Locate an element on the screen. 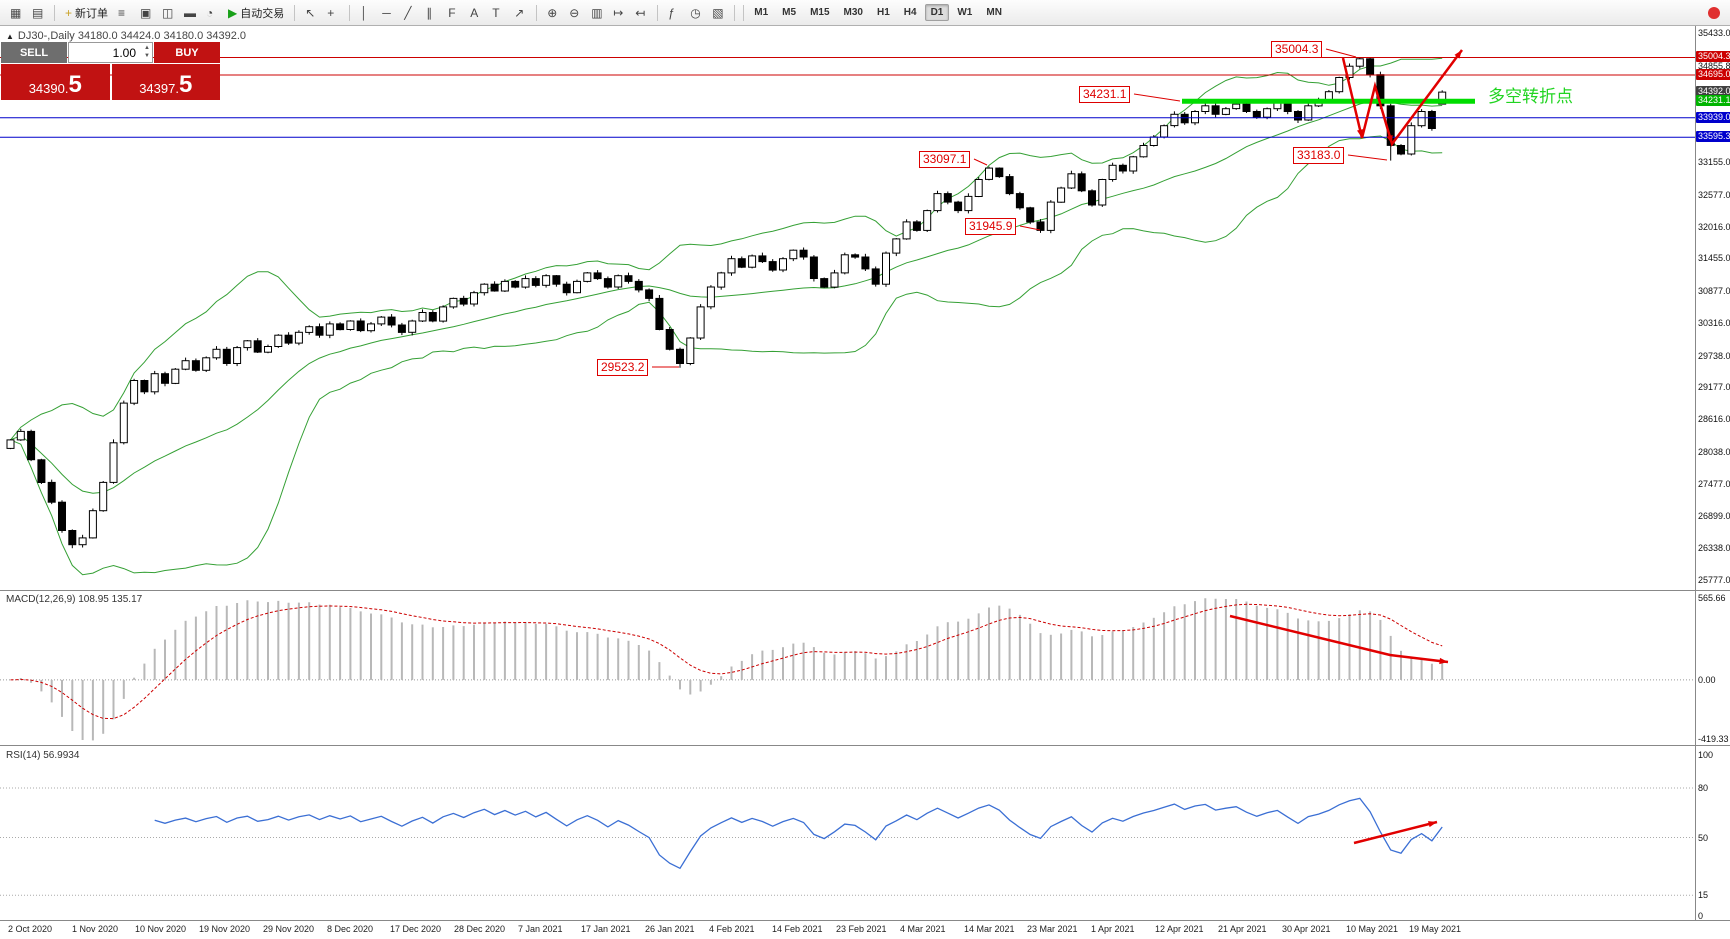 The height and width of the screenshot is (939, 1730). timeframe-m5-button: M5 is located at coordinates (789, 12).